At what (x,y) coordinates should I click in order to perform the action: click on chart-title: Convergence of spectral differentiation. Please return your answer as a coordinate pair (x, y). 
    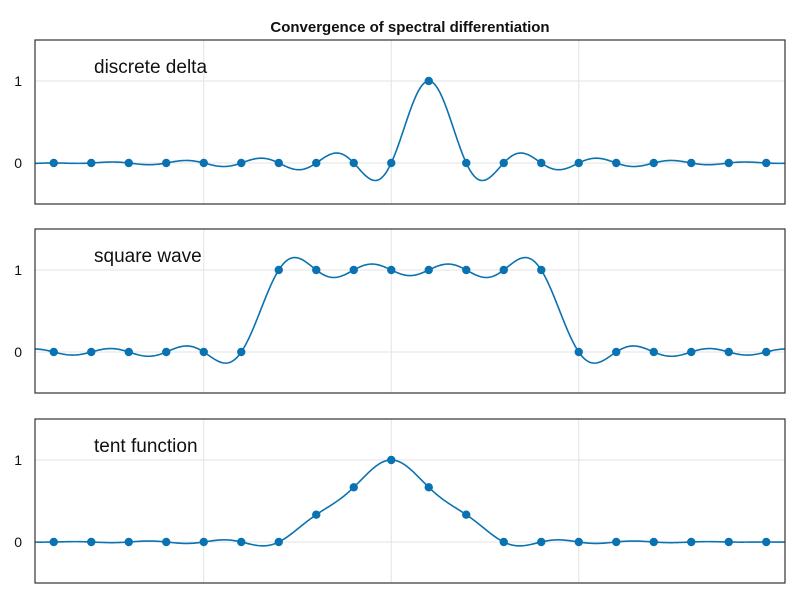
    Looking at the image, I should click on (409, 27).